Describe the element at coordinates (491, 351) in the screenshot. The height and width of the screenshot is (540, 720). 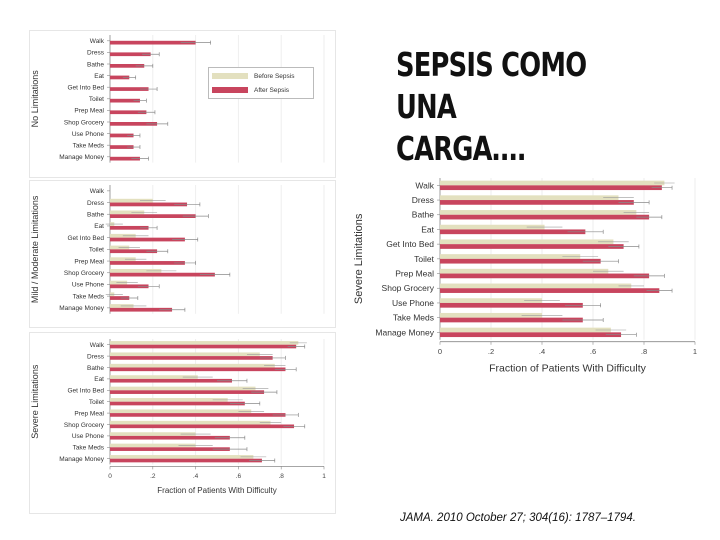
I see `x-tick-label: .2` at that location.